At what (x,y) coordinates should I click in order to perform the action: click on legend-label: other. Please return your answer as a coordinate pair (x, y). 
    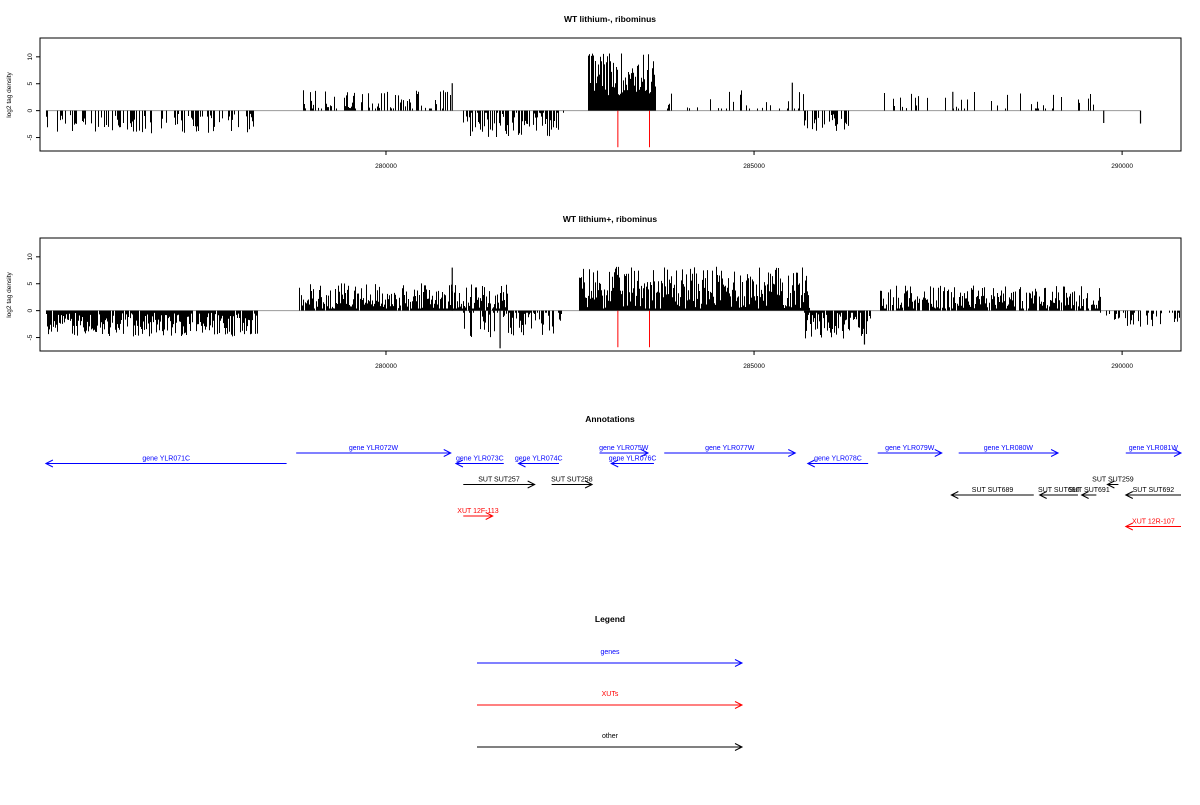
    Looking at the image, I should click on (610, 736).